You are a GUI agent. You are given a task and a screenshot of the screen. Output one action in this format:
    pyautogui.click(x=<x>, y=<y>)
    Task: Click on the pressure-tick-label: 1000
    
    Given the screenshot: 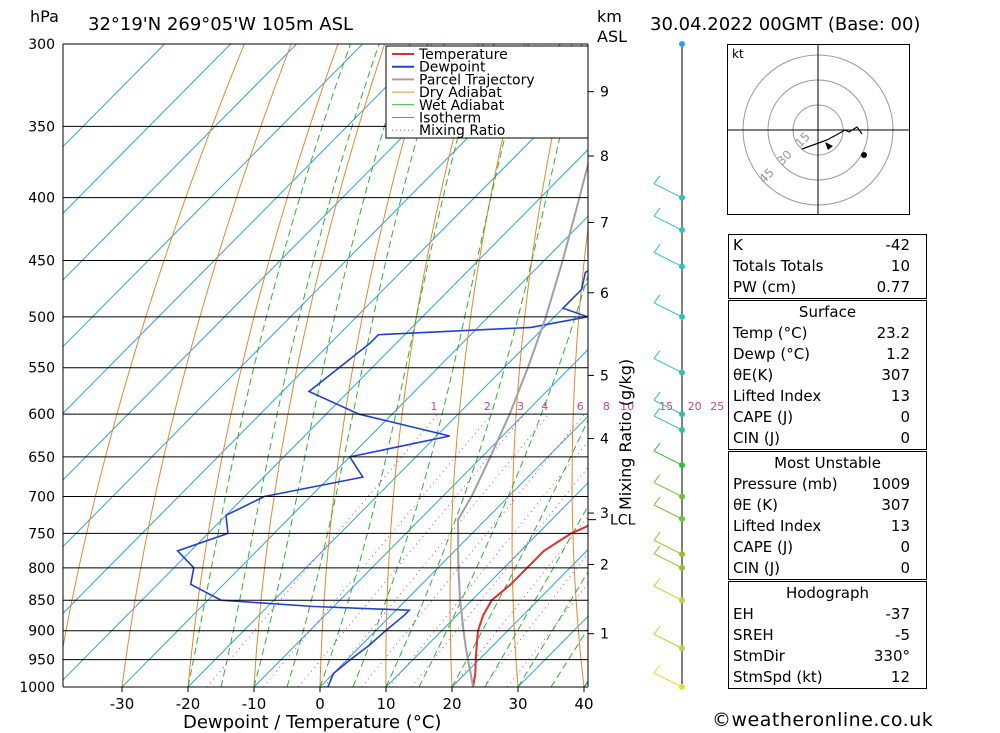 What is the action you would take?
    pyautogui.click(x=37, y=688)
    